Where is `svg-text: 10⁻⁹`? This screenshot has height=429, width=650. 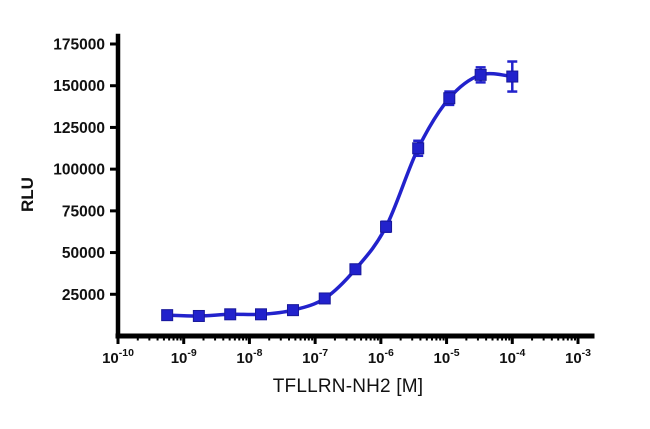
svg-text: 10⁻⁹ is located at coordinates (184, 357).